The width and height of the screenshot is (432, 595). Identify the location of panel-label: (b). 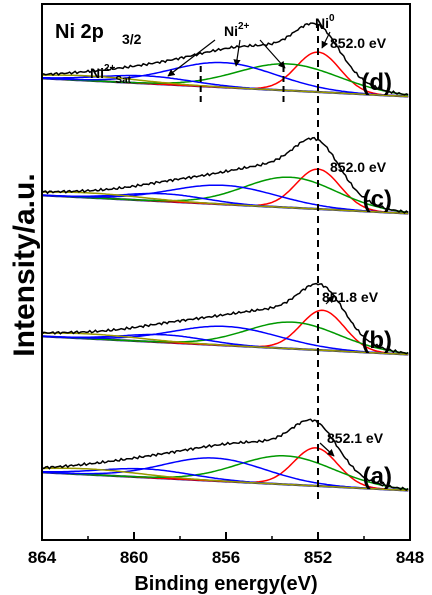
(376, 340).